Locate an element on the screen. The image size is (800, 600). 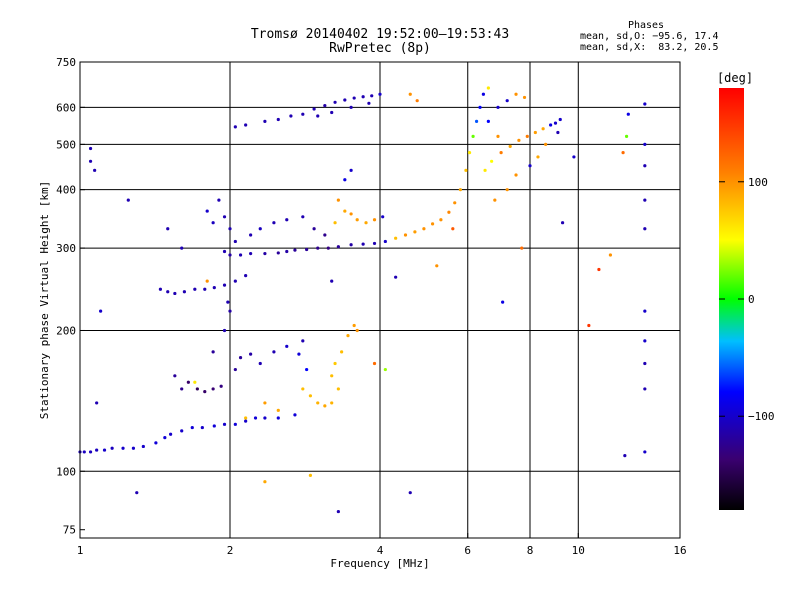
colorbar-tick-label: −100 is located at coordinates (761, 416).